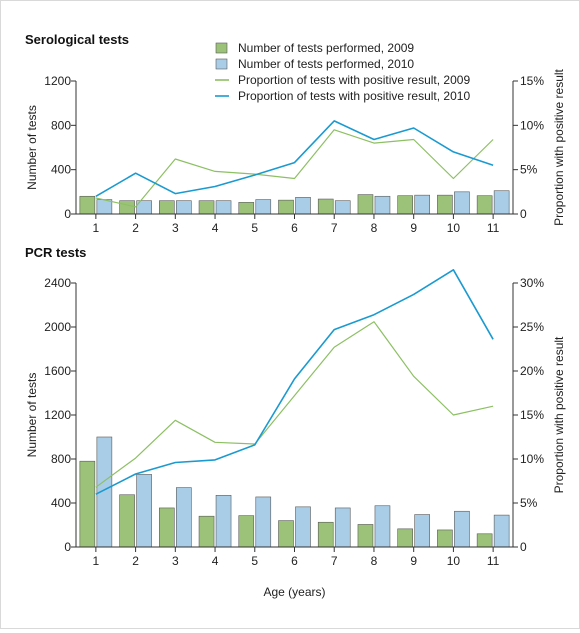  What do you see at coordinates (326, 48) in the screenshot?
I see `legend-label: Number of tests performed, 2009` at bounding box center [326, 48].